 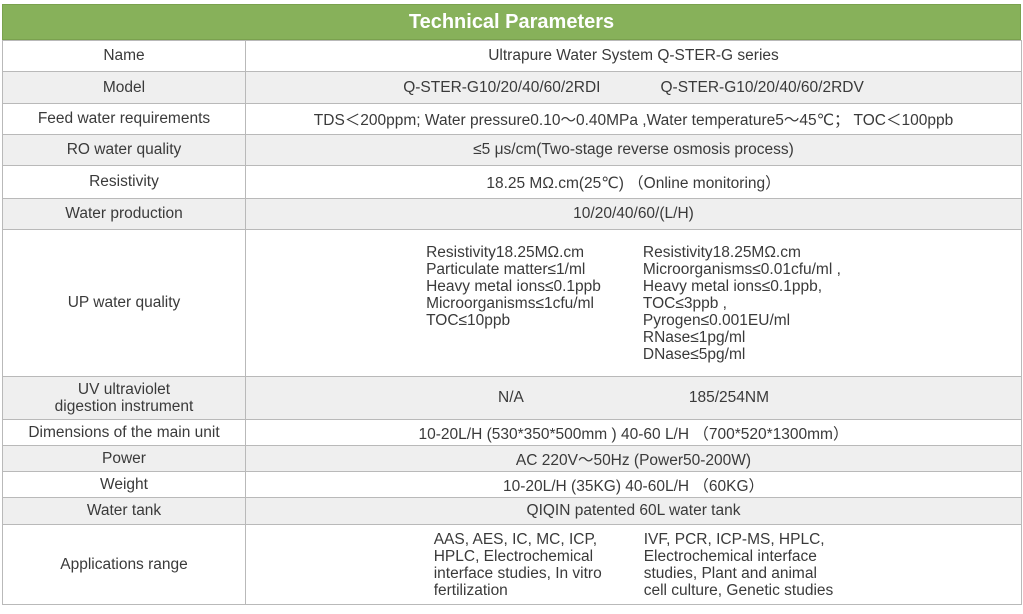 I want to click on list-item: Particulate matter≤1/ml, so click(x=506, y=269).